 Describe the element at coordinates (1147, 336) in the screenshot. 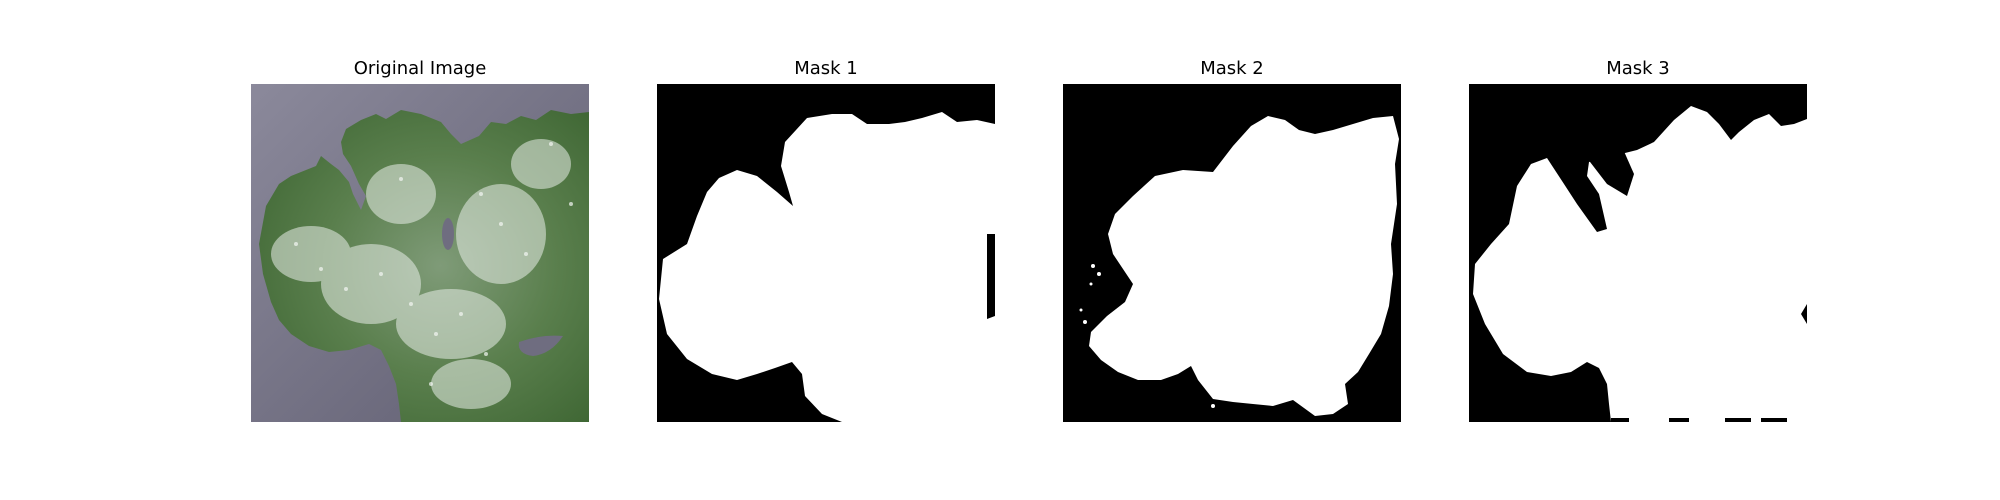

I see `mask-2-speckles` at that location.